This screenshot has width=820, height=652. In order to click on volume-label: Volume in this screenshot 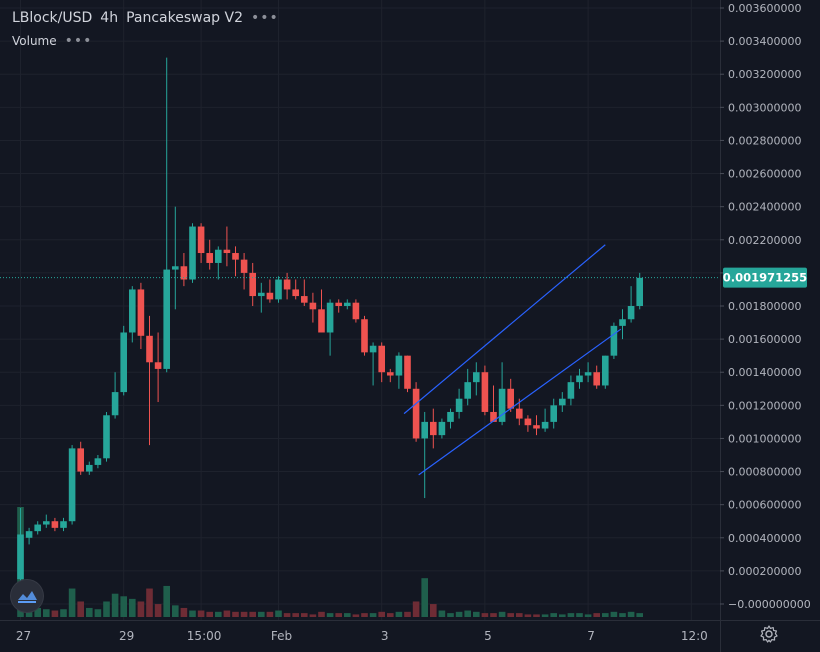, I will do `click(34, 41)`.